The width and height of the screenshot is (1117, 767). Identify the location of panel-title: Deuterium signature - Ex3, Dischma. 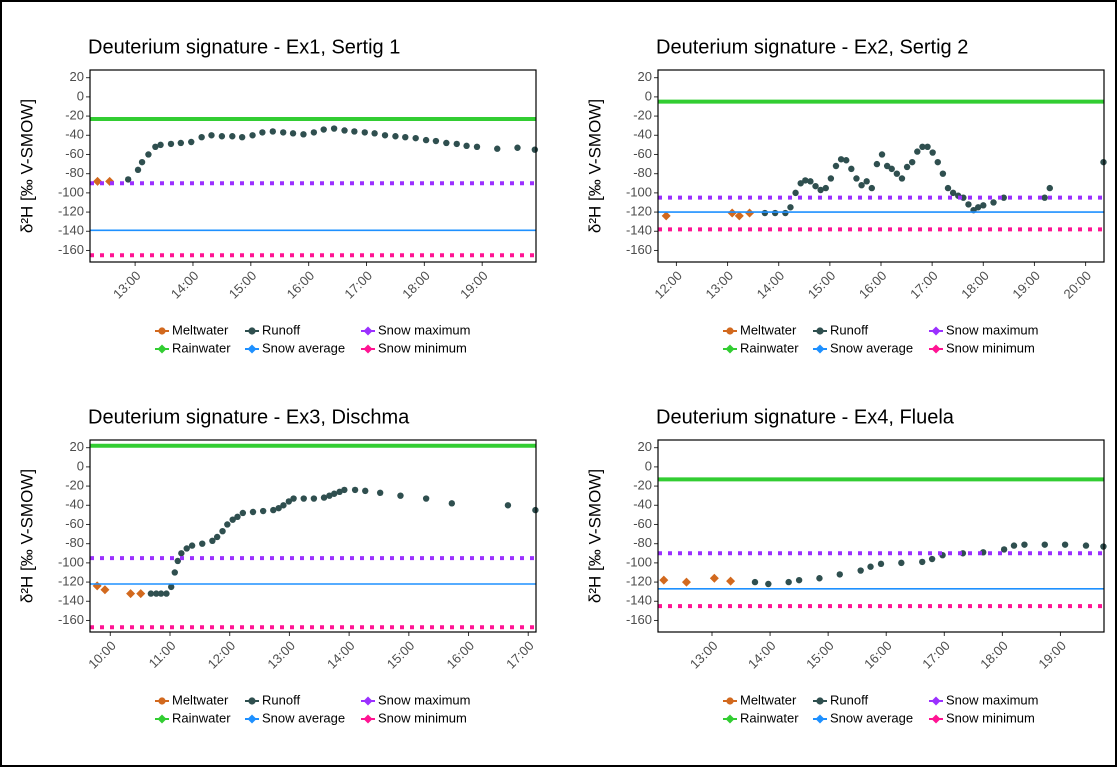
(249, 417).